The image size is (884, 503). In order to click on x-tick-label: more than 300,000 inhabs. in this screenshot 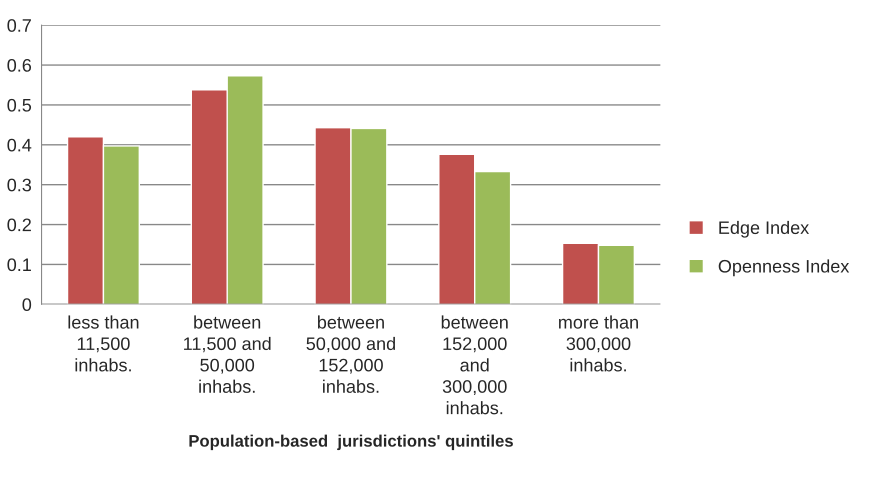, I will do `click(598, 343)`.